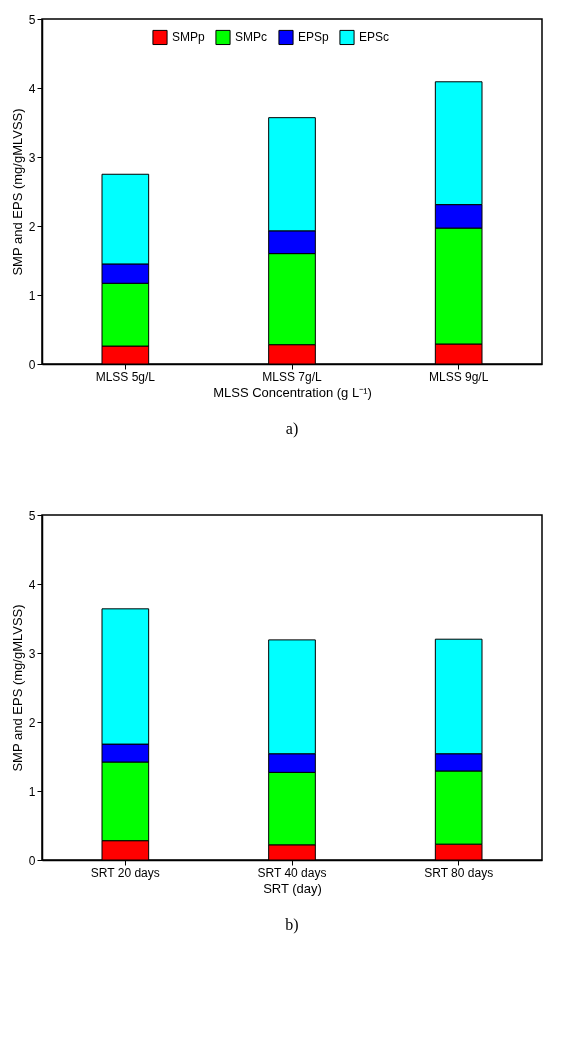  I want to click on text: b), so click(292, 925).